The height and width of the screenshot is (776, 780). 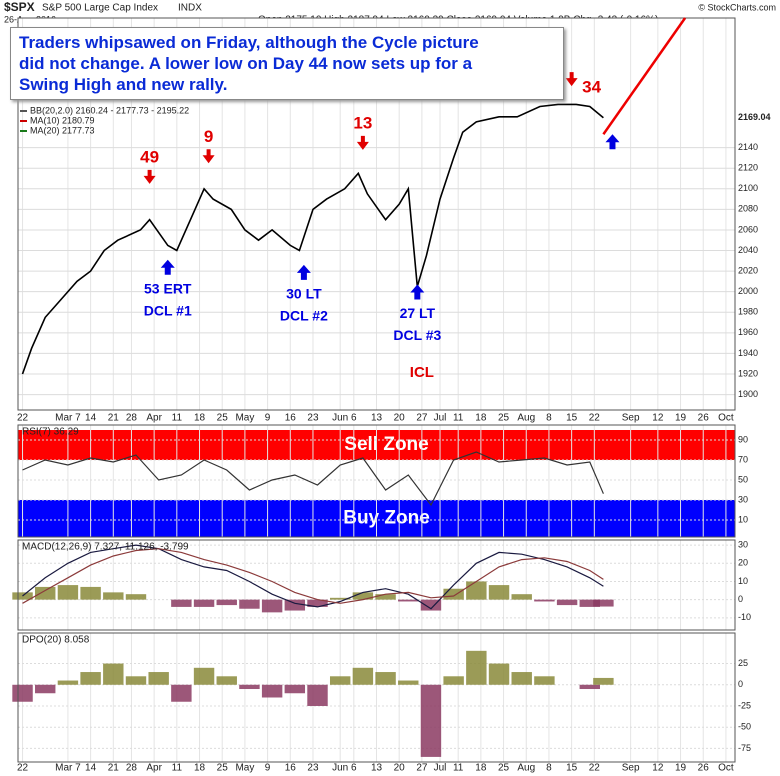 What do you see at coordinates (291, 768) in the screenshot?
I see `x-tick-label: 16` at bounding box center [291, 768].